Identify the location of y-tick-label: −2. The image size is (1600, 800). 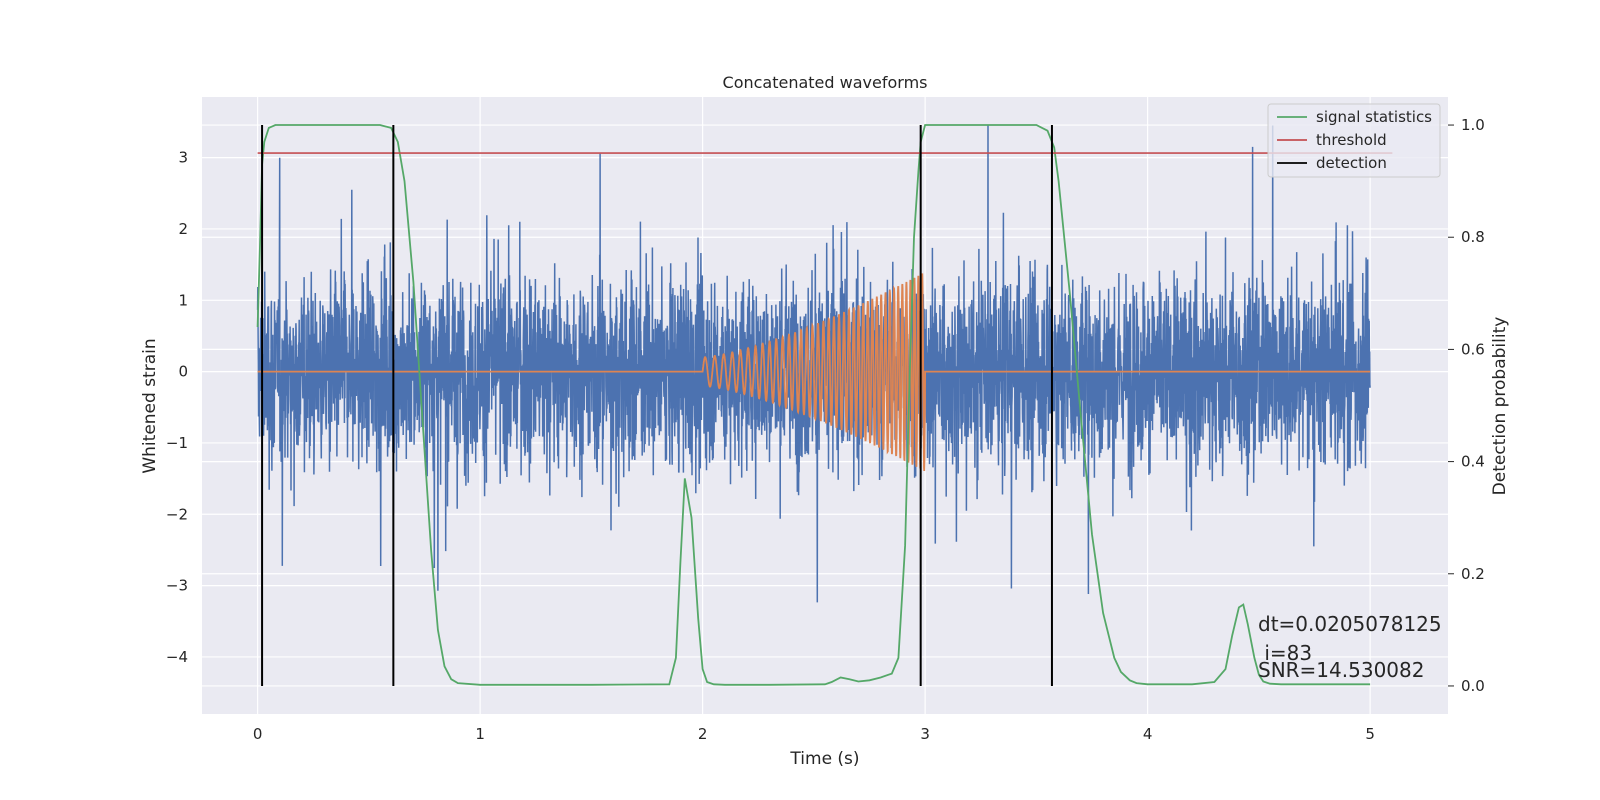
(177, 514).